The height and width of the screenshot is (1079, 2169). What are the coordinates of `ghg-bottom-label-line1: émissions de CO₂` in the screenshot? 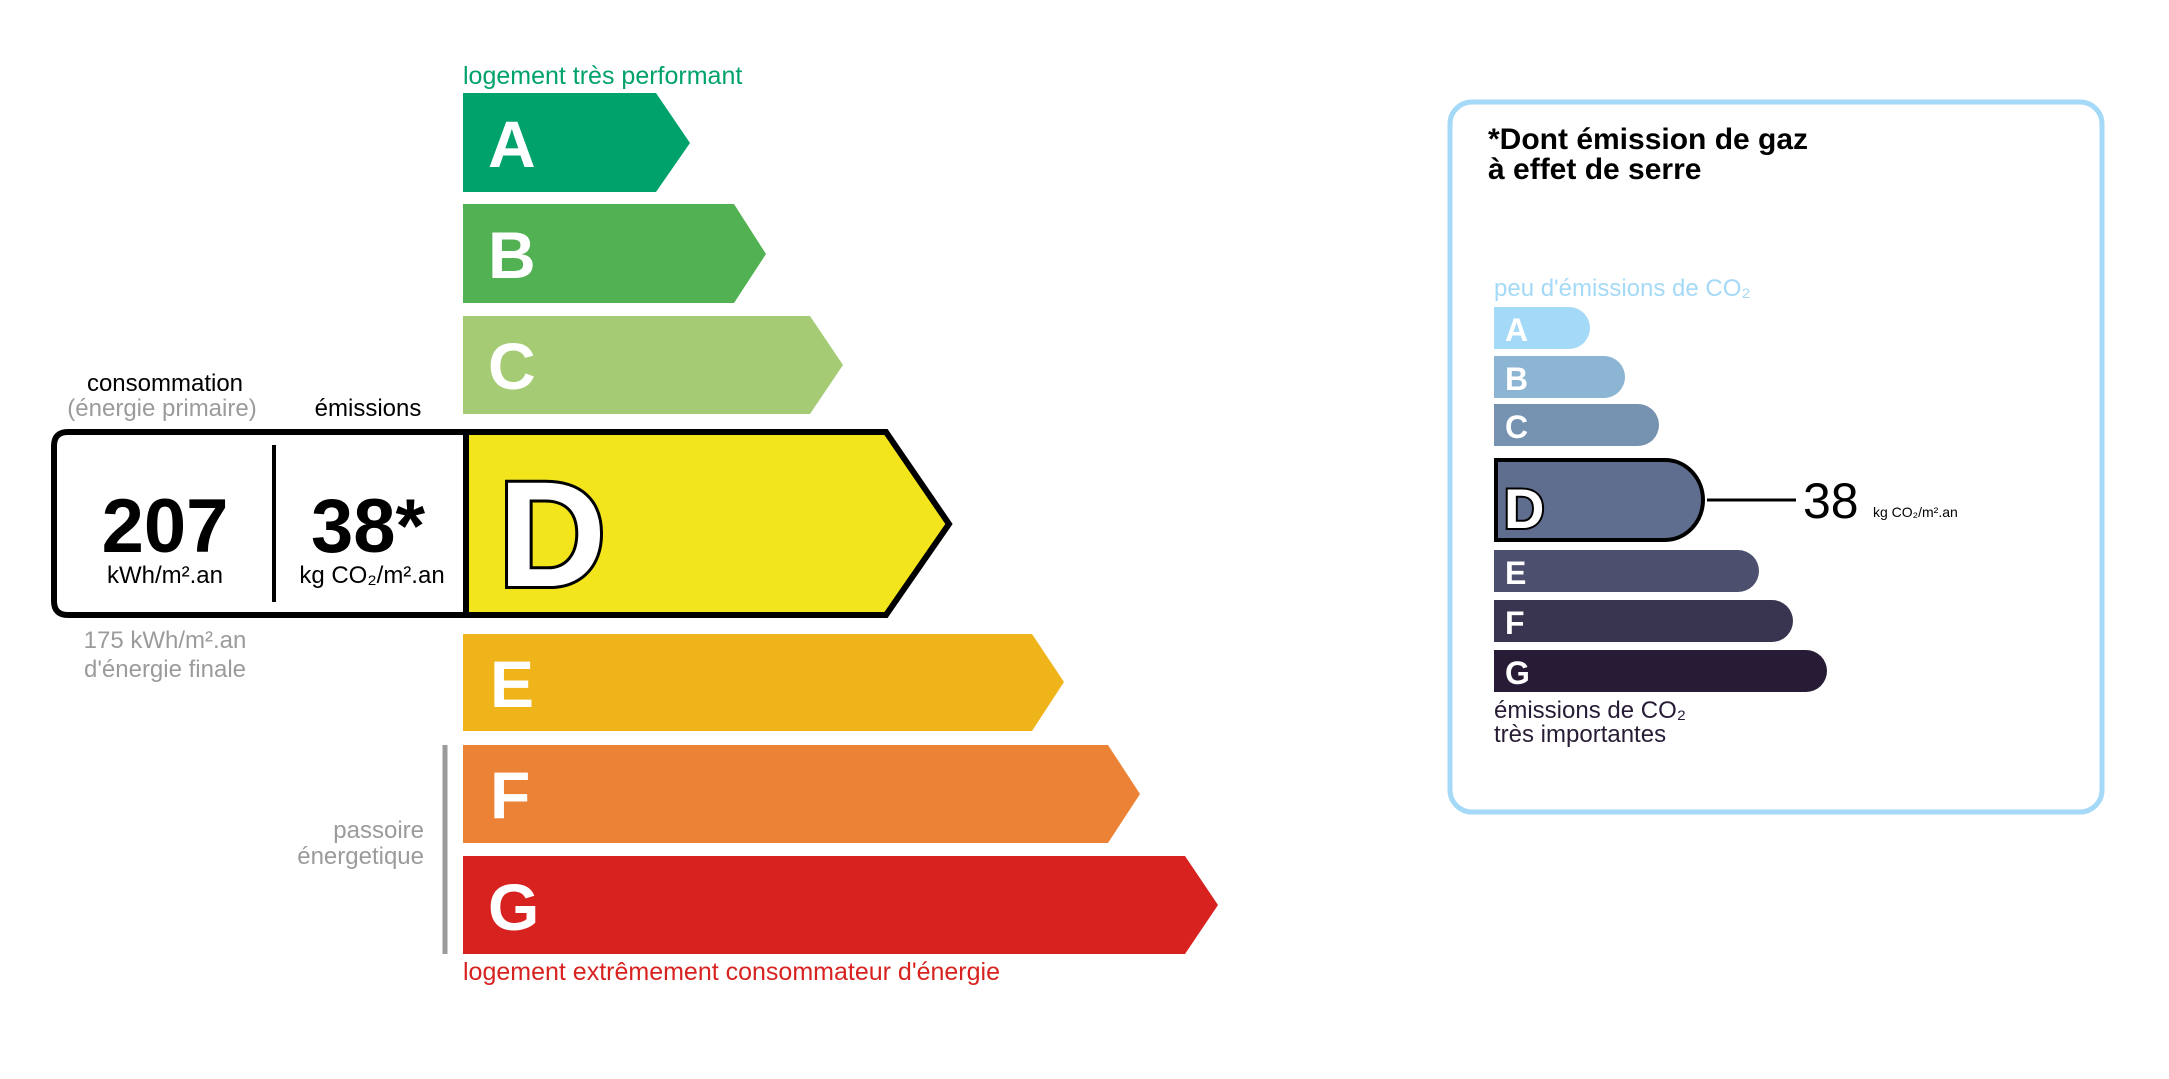 It's located at (1590, 710).